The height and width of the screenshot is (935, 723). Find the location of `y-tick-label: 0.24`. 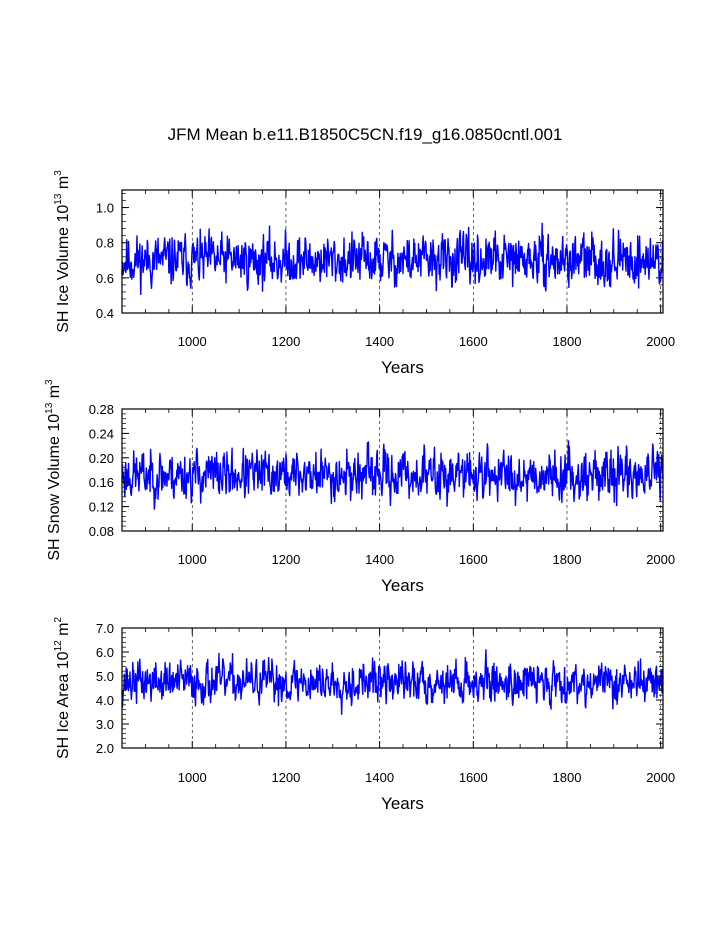

y-tick-label: 0.24 is located at coordinates (101, 433).